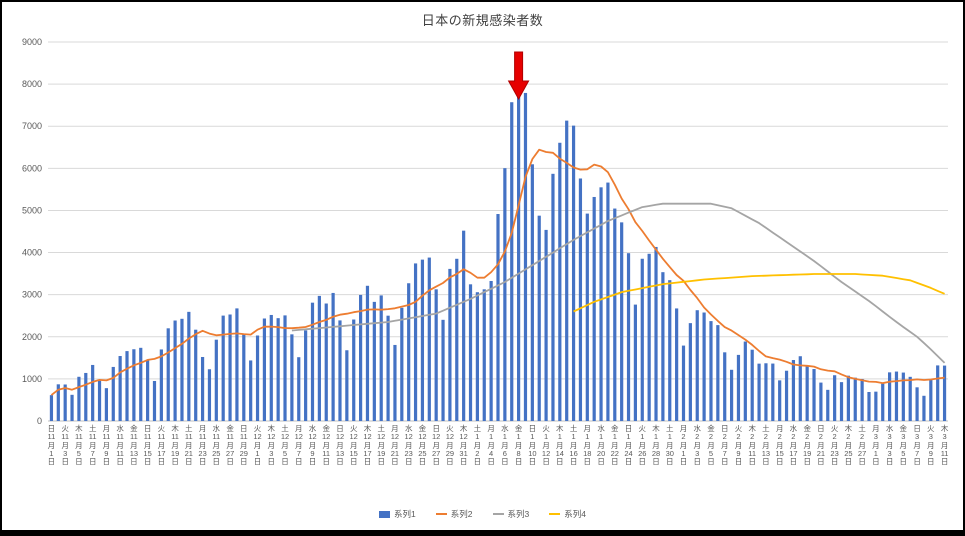 This screenshot has width=965, height=536. What do you see at coordinates (669, 445) in the screenshot?
I see `x-tick-label: 土 1 月 30 日` at bounding box center [669, 445].